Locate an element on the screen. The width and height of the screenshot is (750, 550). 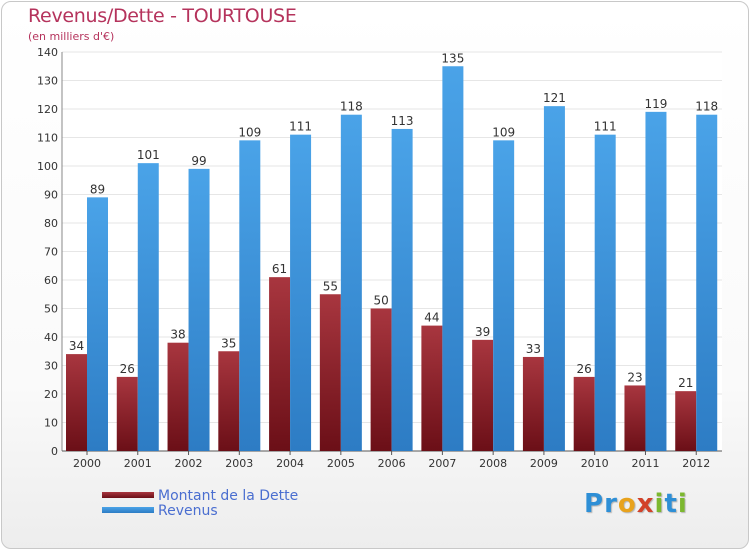
x-tick-label: 2006 is located at coordinates (392, 463).